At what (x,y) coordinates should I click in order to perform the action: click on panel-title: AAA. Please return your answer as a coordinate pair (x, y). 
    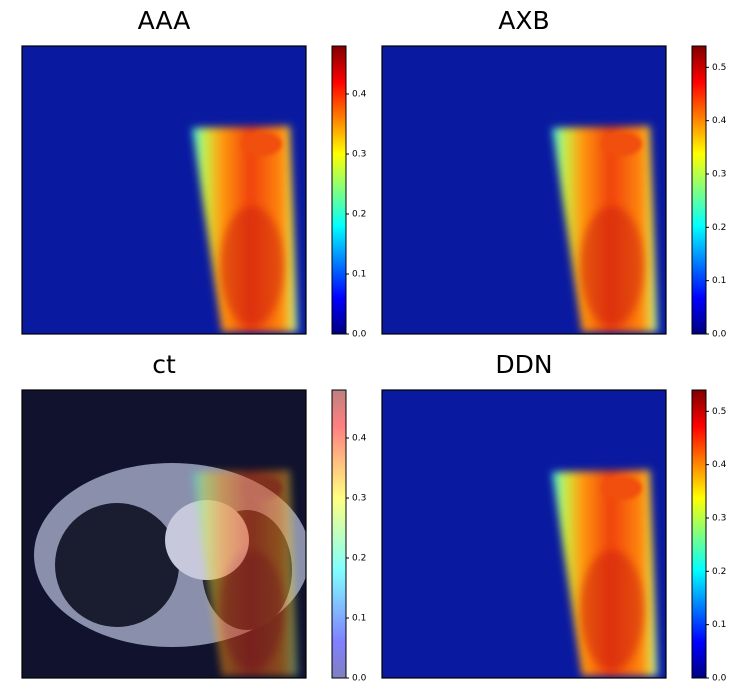
    Looking at the image, I should click on (164, 20).